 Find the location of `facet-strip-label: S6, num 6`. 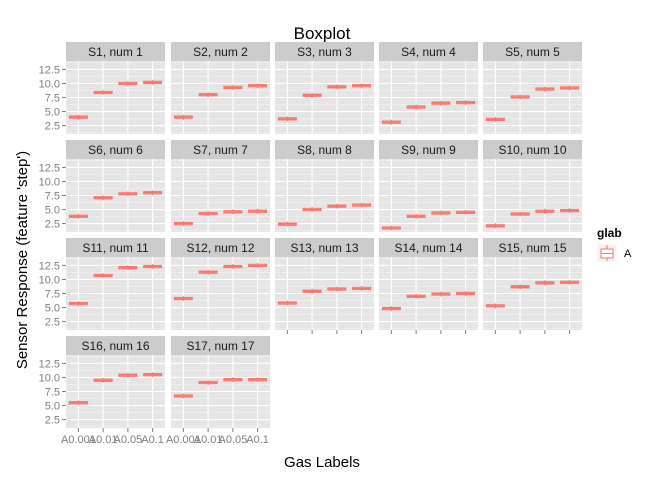

facet-strip-label: S6, num 6 is located at coordinates (115, 150).